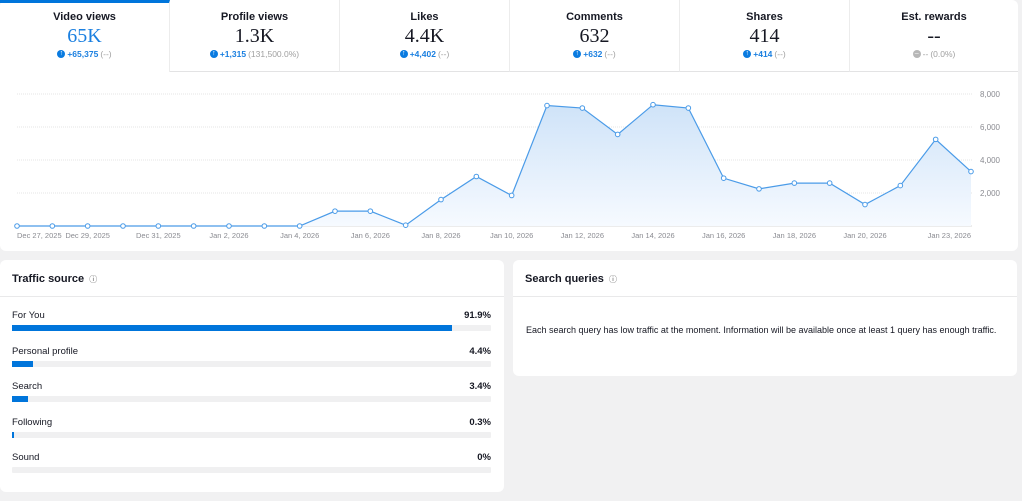 The width and height of the screenshot is (1022, 501). I want to click on x-tick-label: Jan 20, 2026, so click(864, 235).